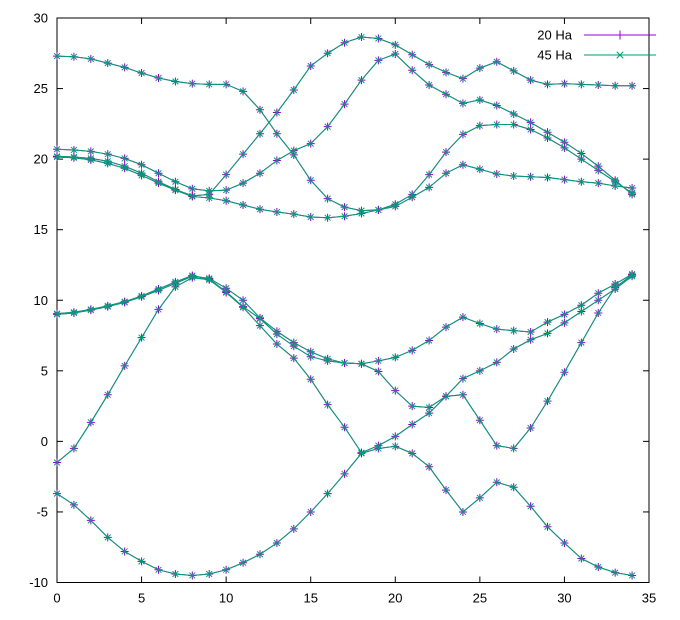 Image resolution: width=680 pixels, height=620 pixels. What do you see at coordinates (554, 55) in the screenshot?
I see `legend-label-45-ha: 45 Ha` at bounding box center [554, 55].